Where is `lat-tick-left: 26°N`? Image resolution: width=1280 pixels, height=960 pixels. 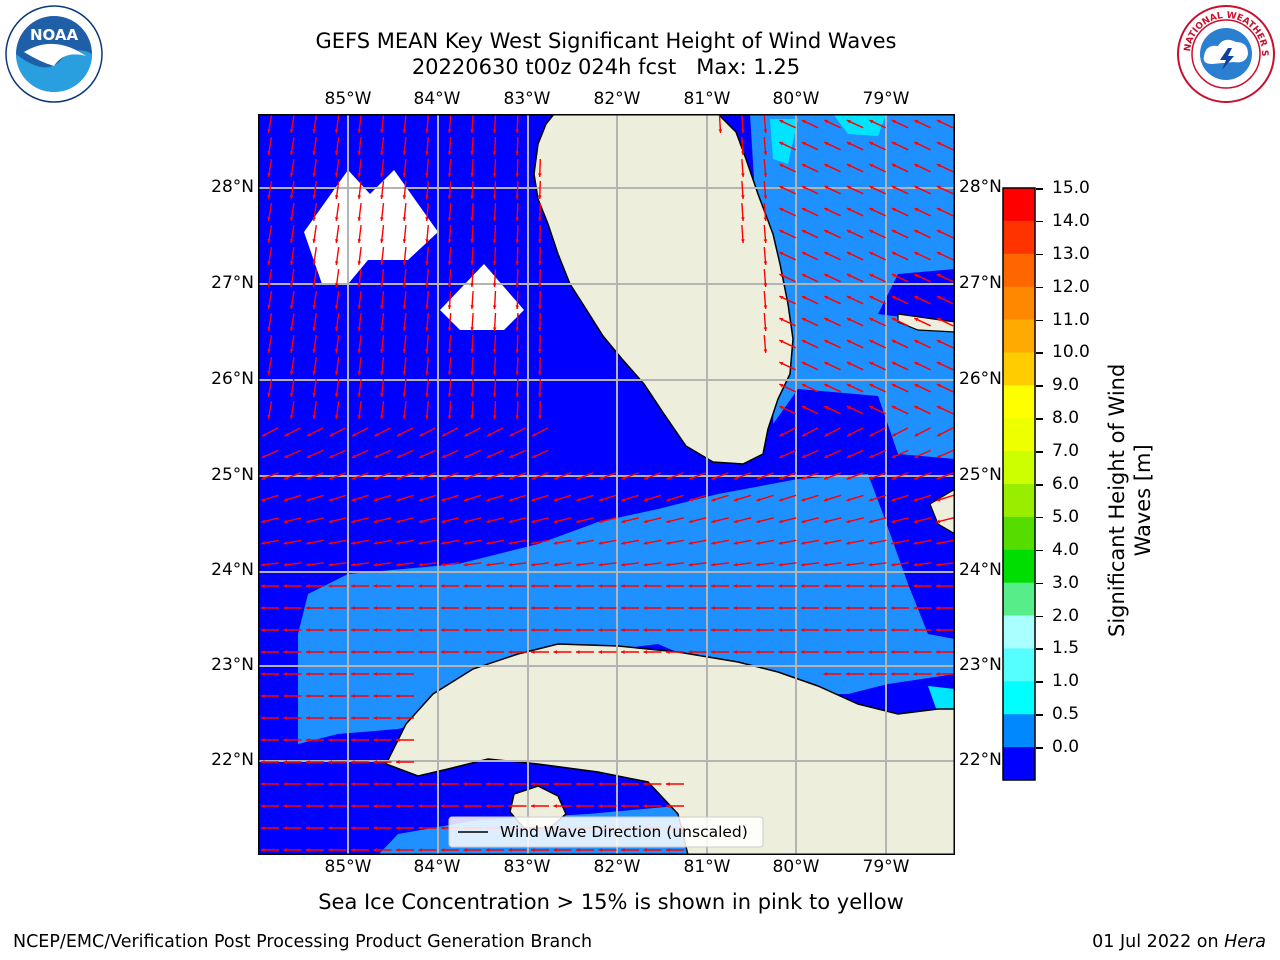 lat-tick-left: 26°N is located at coordinates (232, 379).